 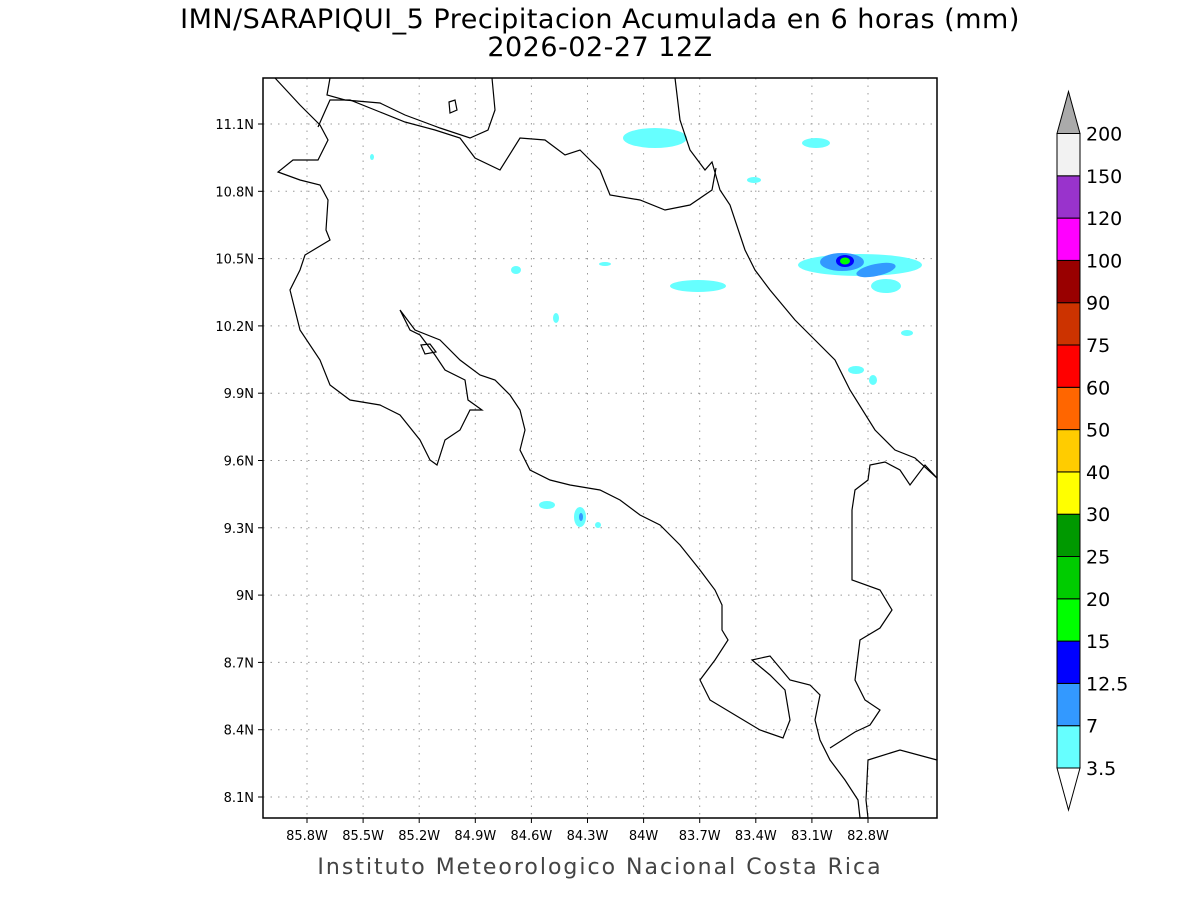 What do you see at coordinates (1104, 261) in the screenshot?
I see `colorbar-label: 100` at bounding box center [1104, 261].